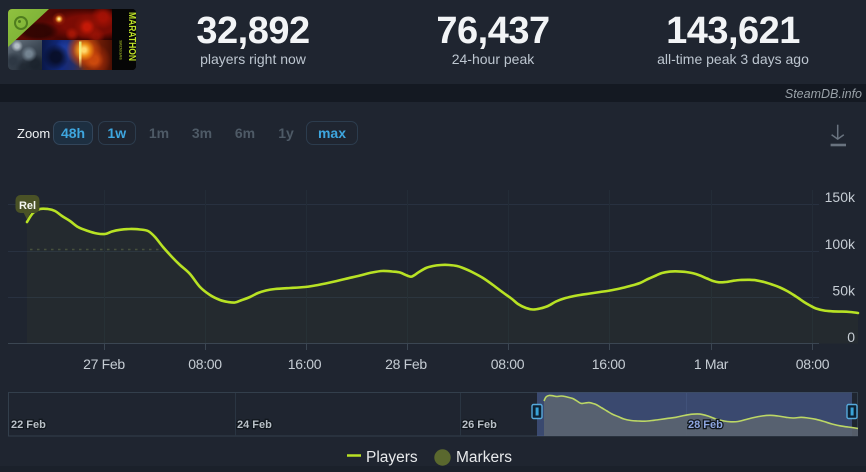 The image size is (866, 472). Describe the element at coordinates (840, 244) in the screenshot. I see `svg-text: 100k` at that location.